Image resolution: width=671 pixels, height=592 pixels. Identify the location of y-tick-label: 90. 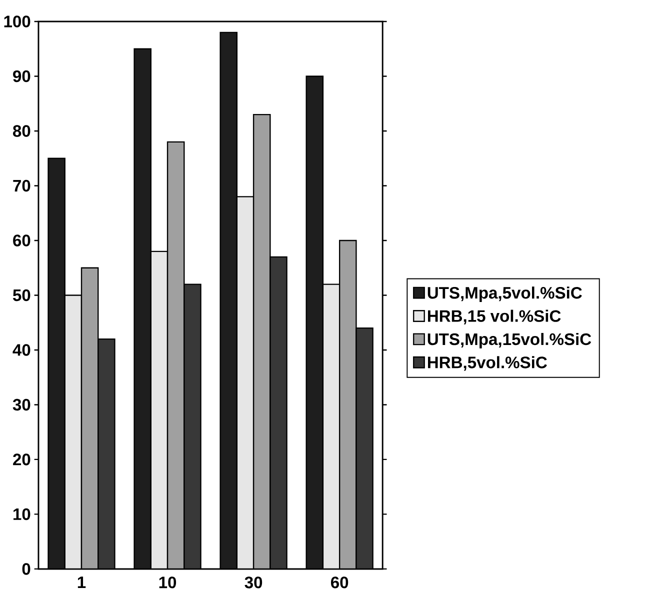
(21, 76).